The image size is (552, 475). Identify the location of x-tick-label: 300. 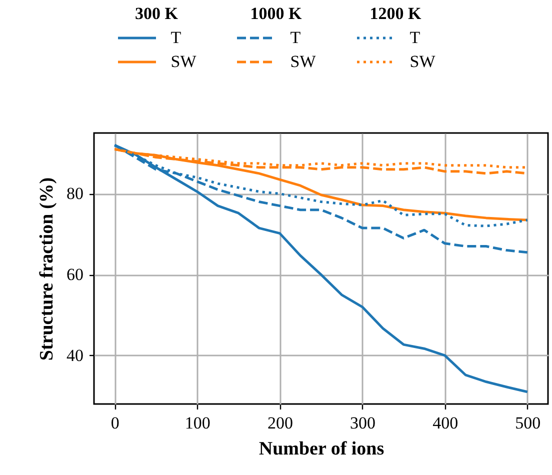
(363, 423).